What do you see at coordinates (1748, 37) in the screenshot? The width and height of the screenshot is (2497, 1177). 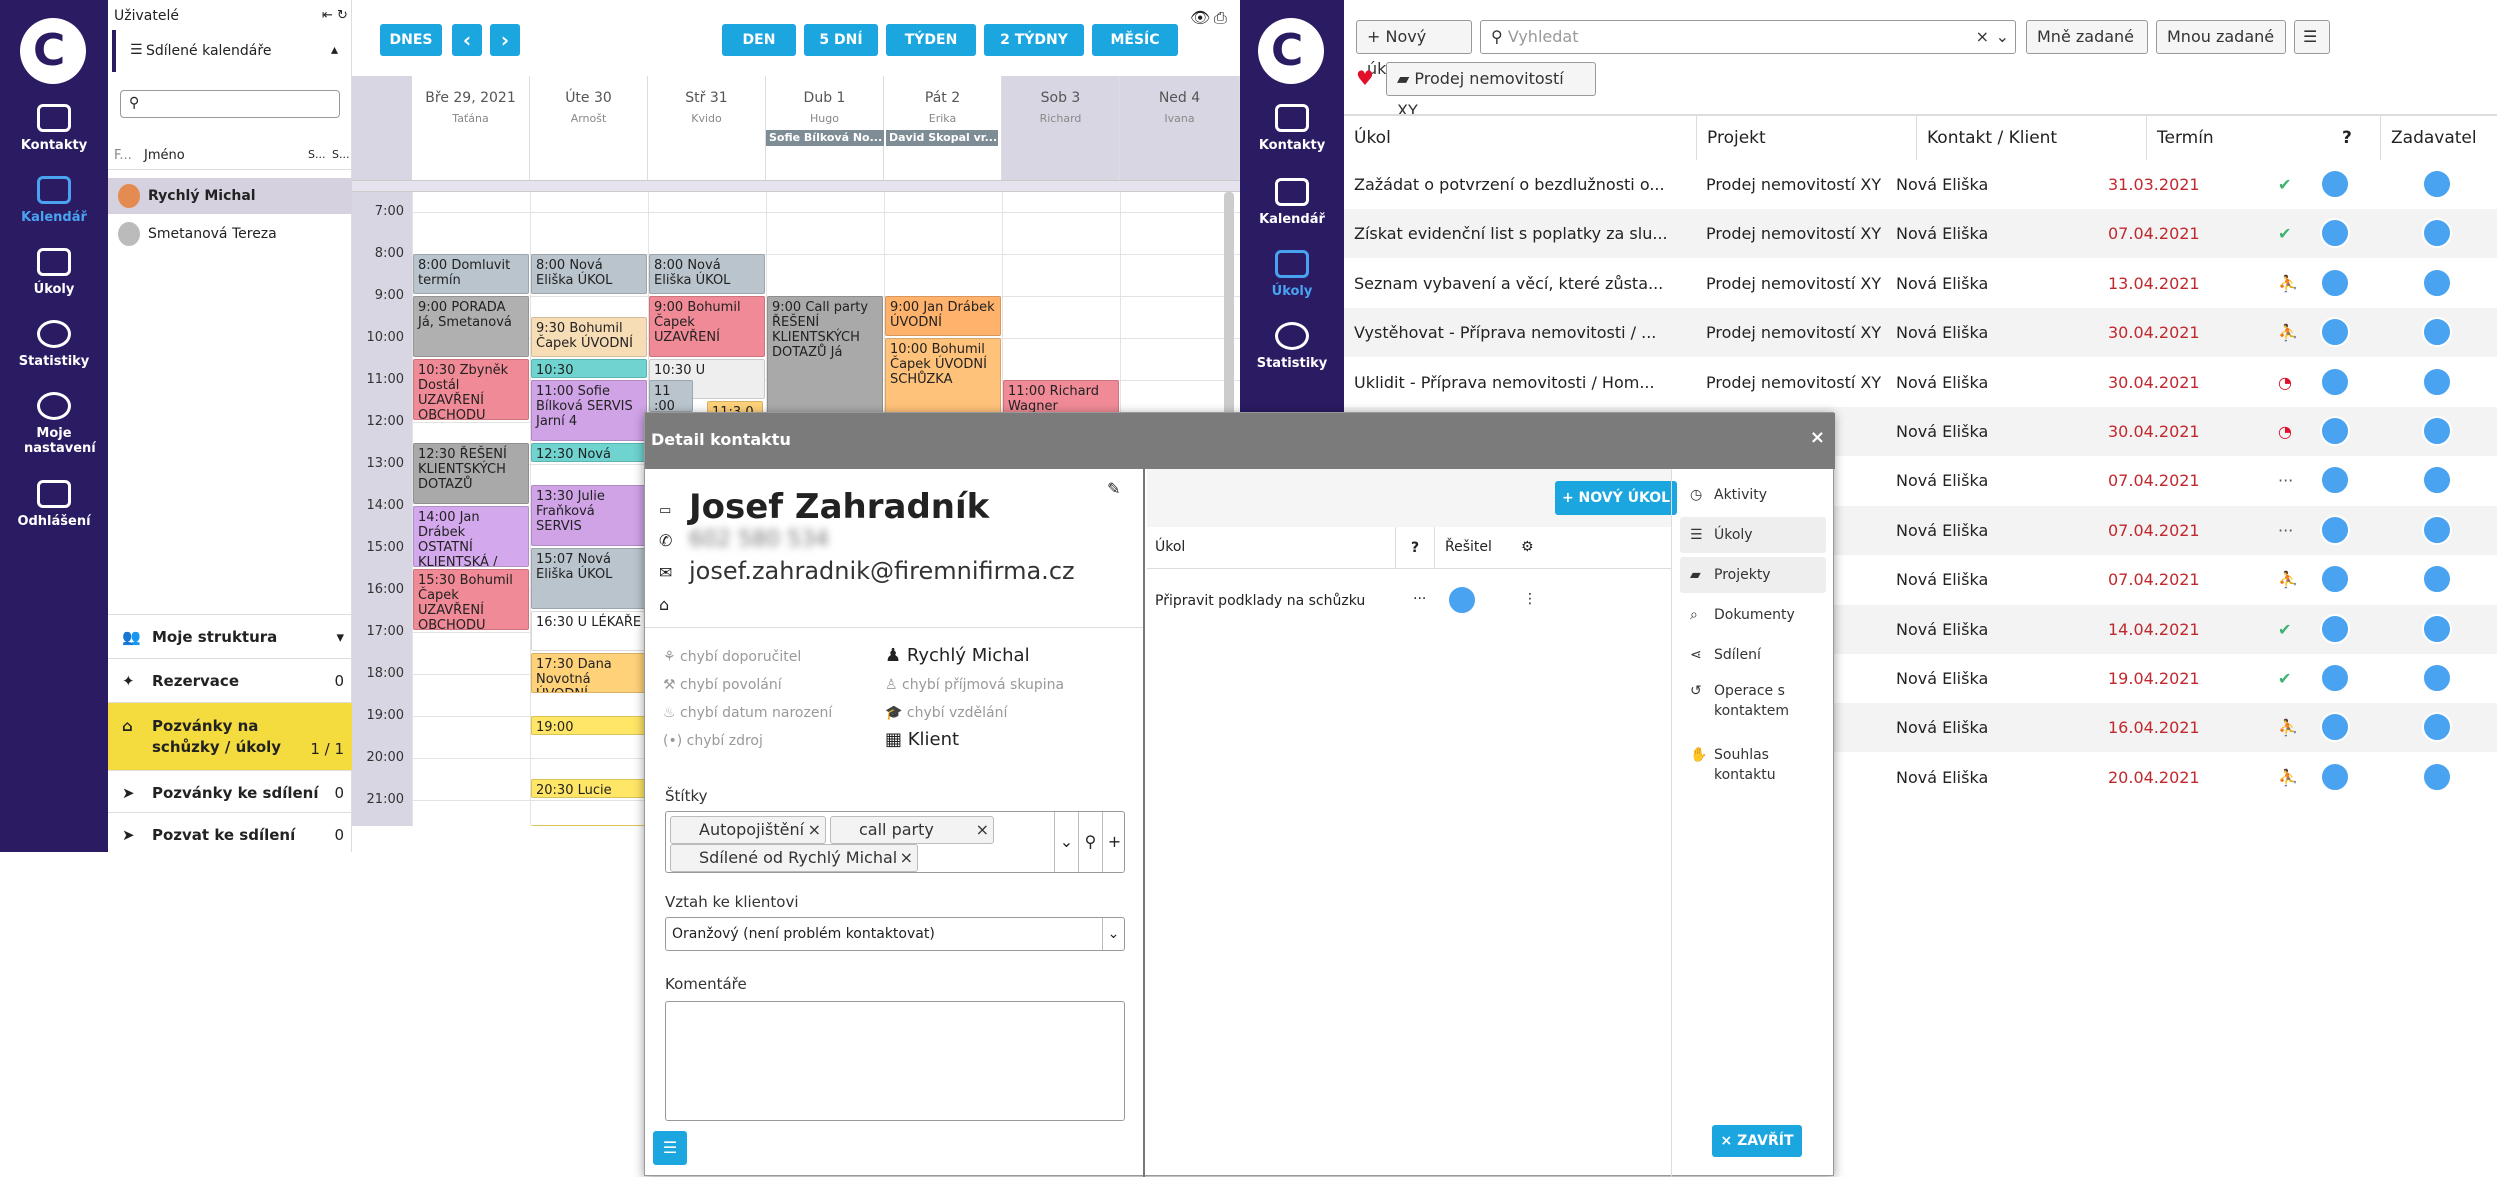 I see `task-search-input: ⚲ Vyhledat × ⌄` at bounding box center [1748, 37].